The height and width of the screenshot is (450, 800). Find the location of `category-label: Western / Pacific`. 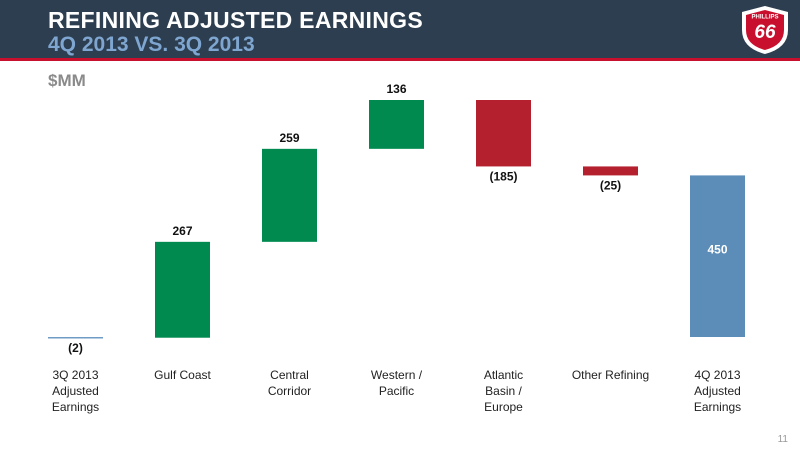

category-label: Western / Pacific is located at coordinates (396, 383).